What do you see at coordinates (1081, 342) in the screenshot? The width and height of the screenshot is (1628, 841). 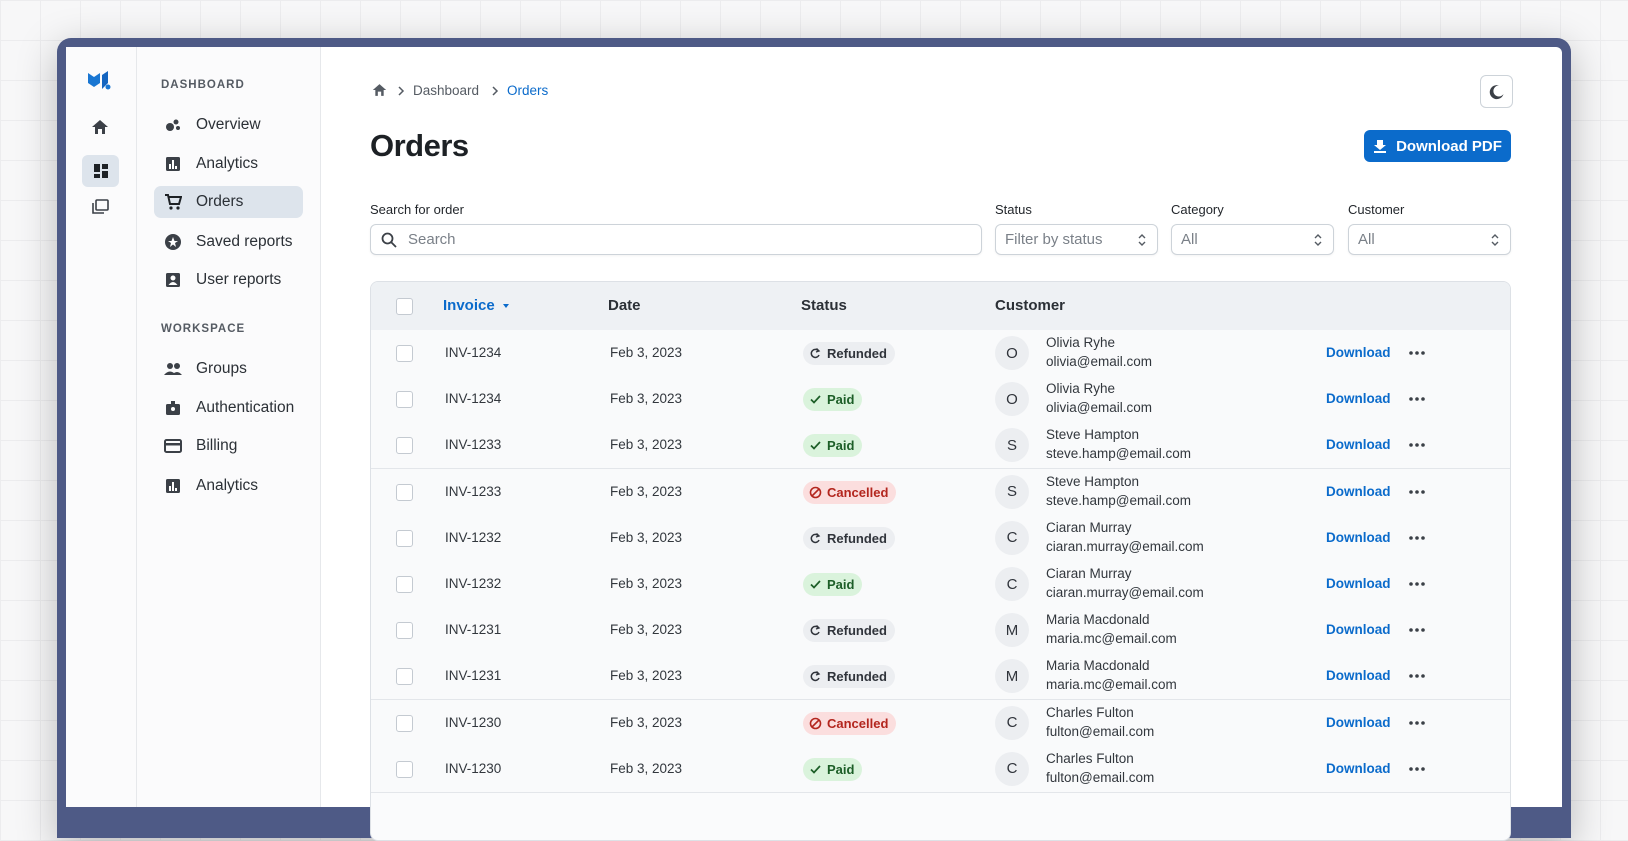 I see `customer-name: Olivia Ryhe` at bounding box center [1081, 342].